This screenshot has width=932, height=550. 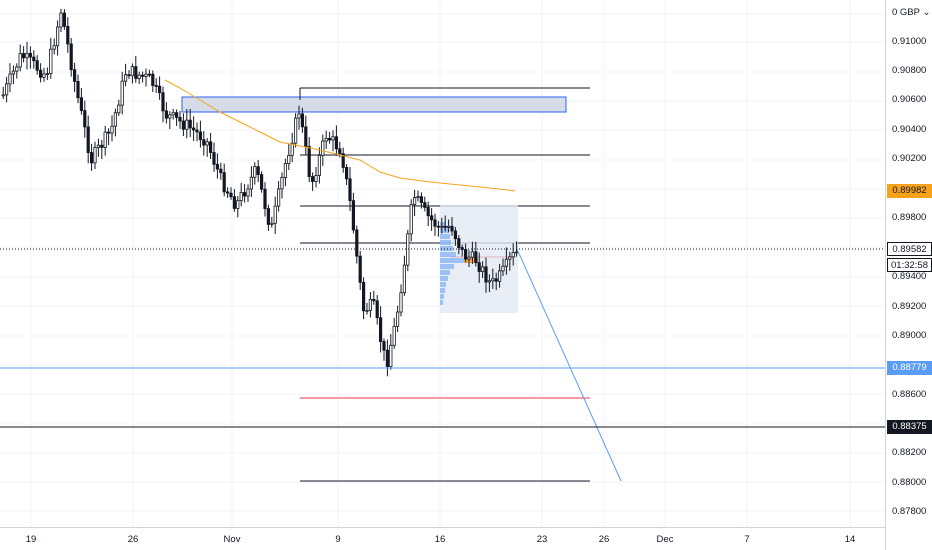 I want to click on price-tick: 0.88200, so click(x=909, y=452).